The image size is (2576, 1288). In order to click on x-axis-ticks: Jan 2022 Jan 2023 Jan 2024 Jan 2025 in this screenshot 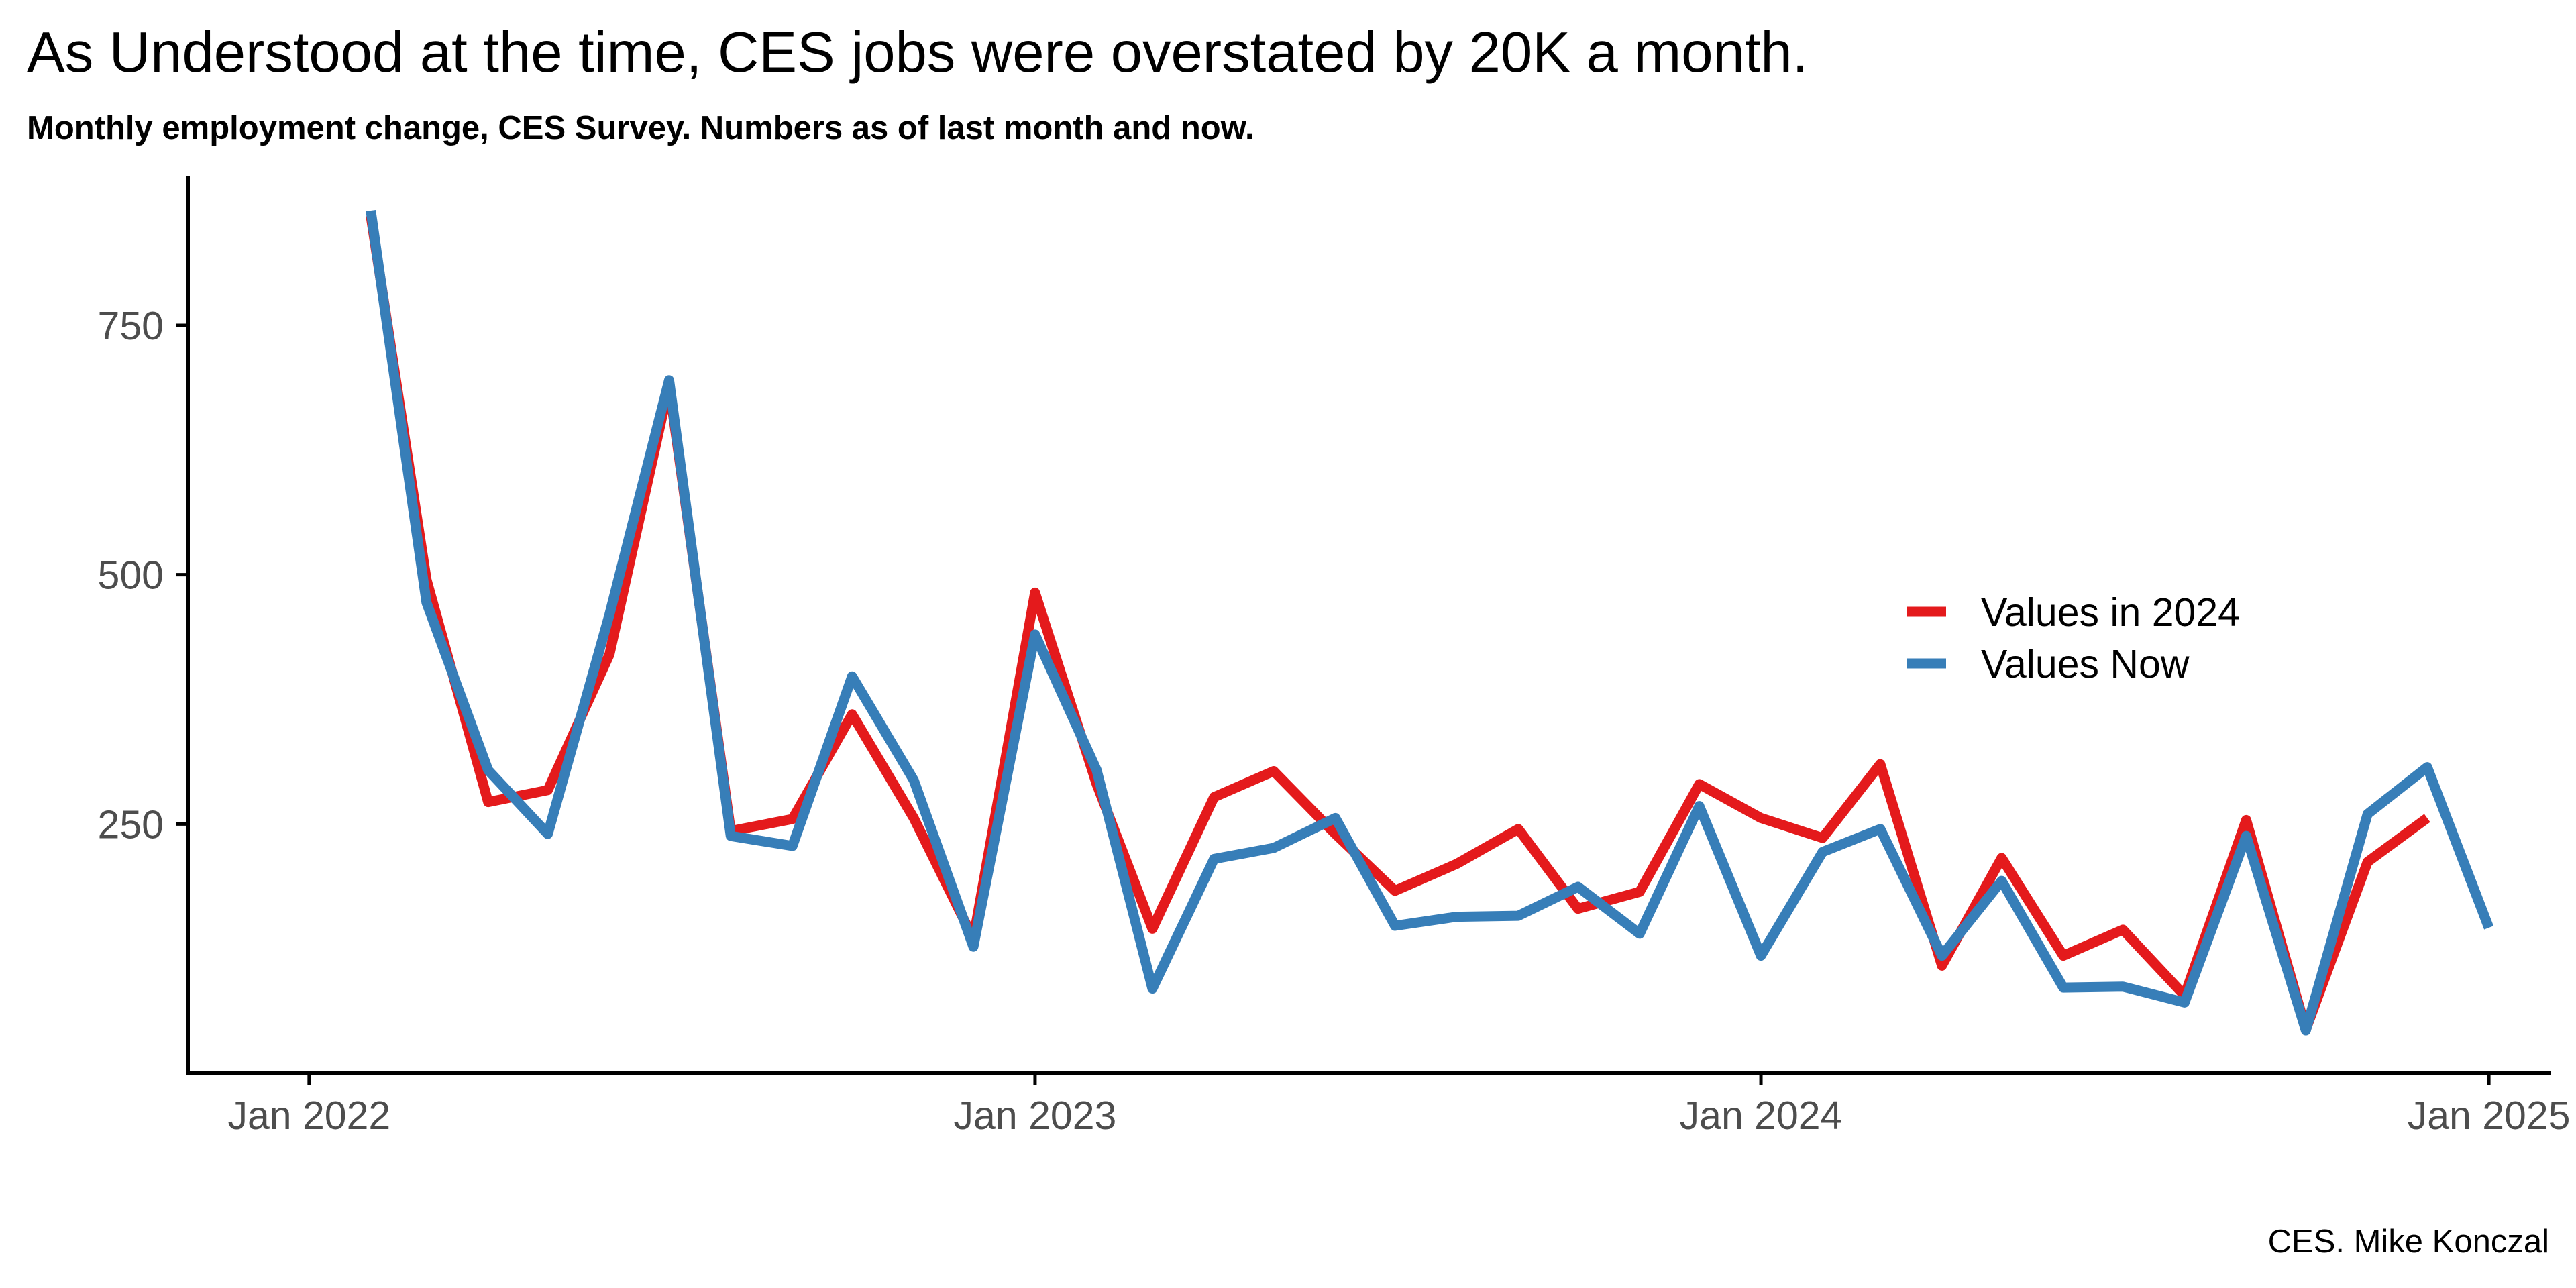, I will do `click(1398, 1105)`.